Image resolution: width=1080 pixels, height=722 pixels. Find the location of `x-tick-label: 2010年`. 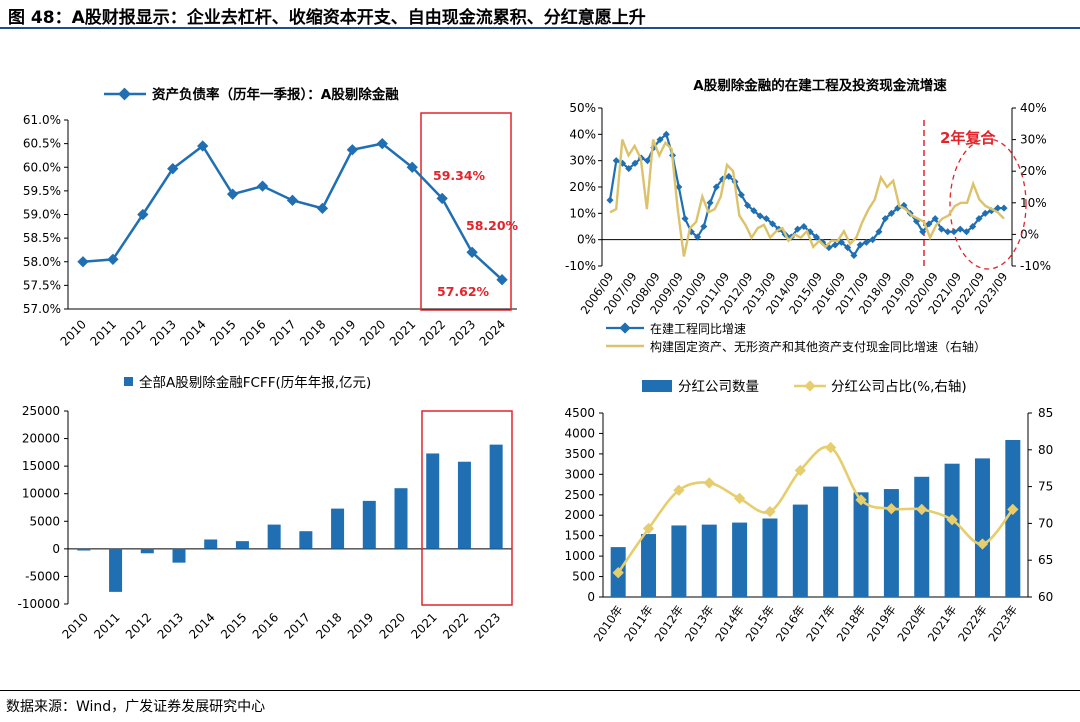

x-tick-label: 2010年 is located at coordinates (608, 623).